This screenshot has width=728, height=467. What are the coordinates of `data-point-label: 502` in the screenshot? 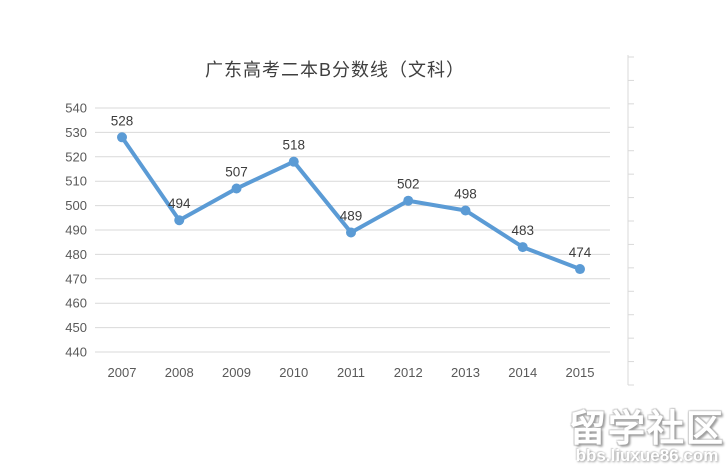 It's located at (408, 184).